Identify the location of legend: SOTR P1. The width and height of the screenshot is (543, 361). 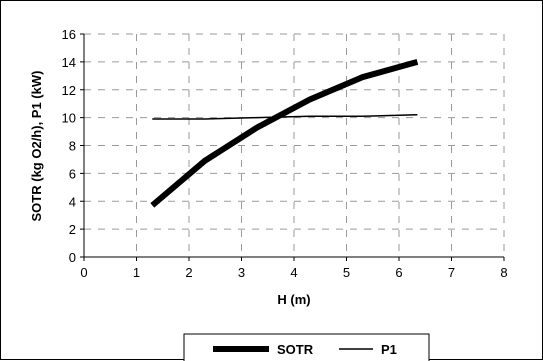
(305, 349).